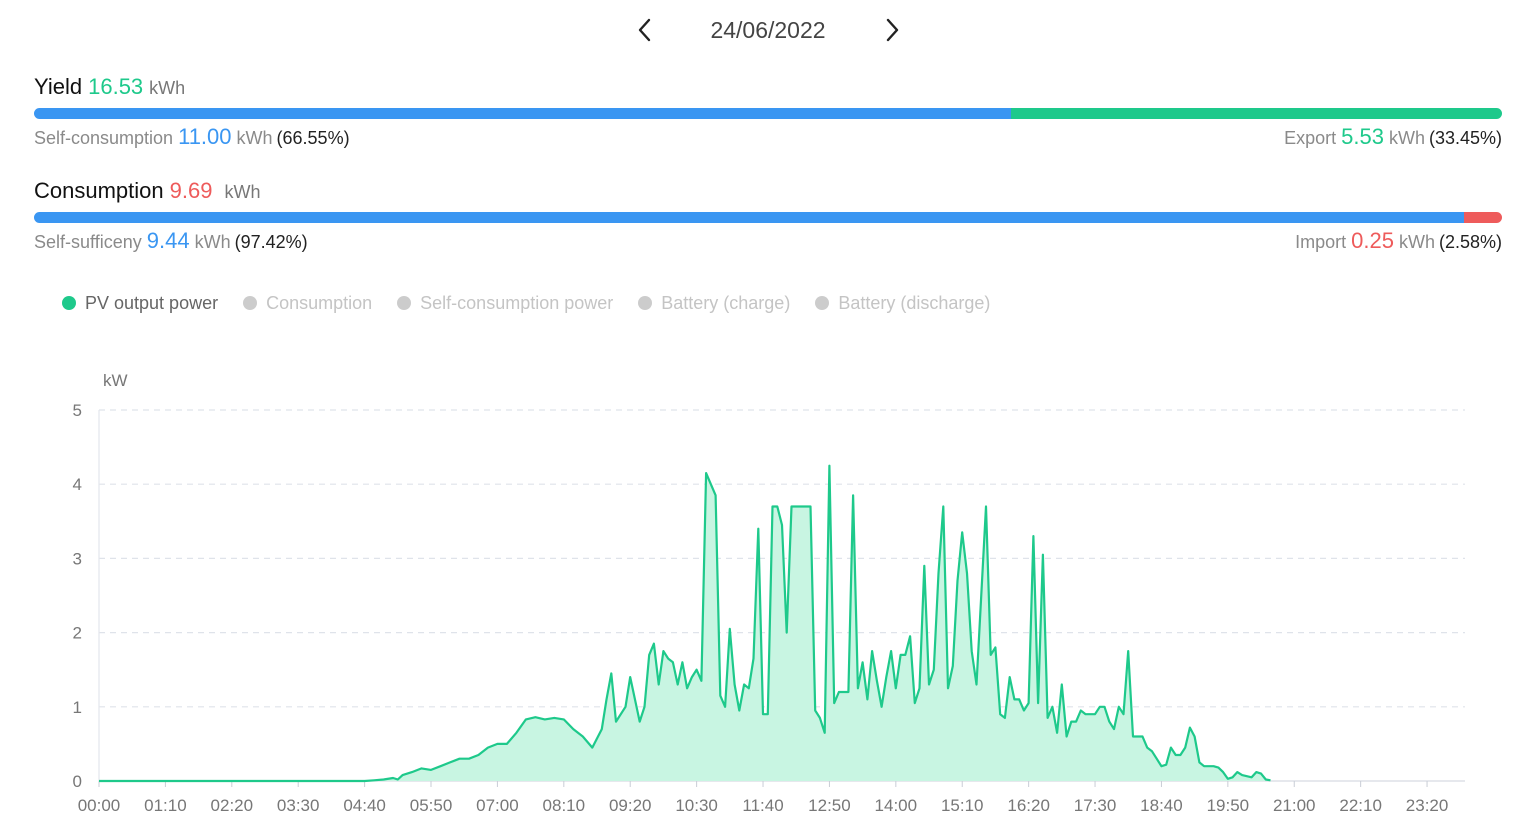 The height and width of the screenshot is (835, 1536). I want to click on self-sufficiency-segment, so click(749, 217).